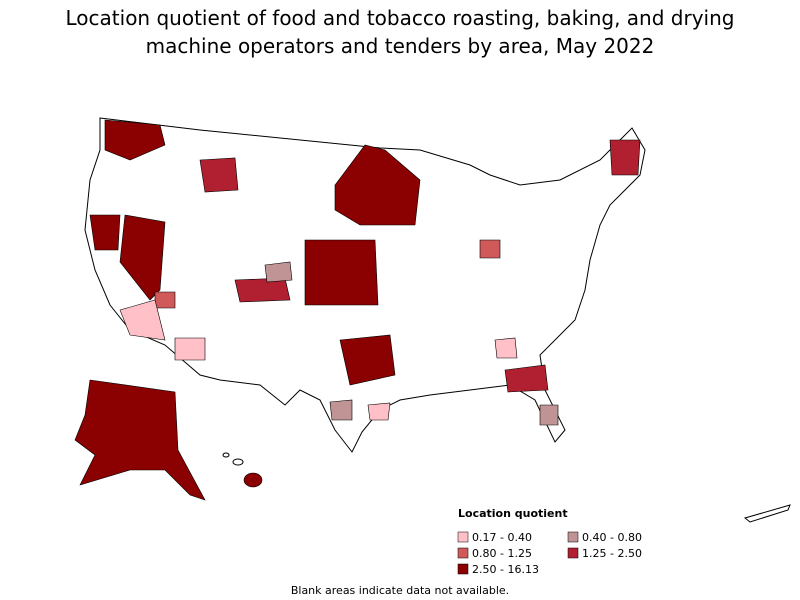  I want to click on legend-label: 0.80 - 1.25, so click(502, 553).